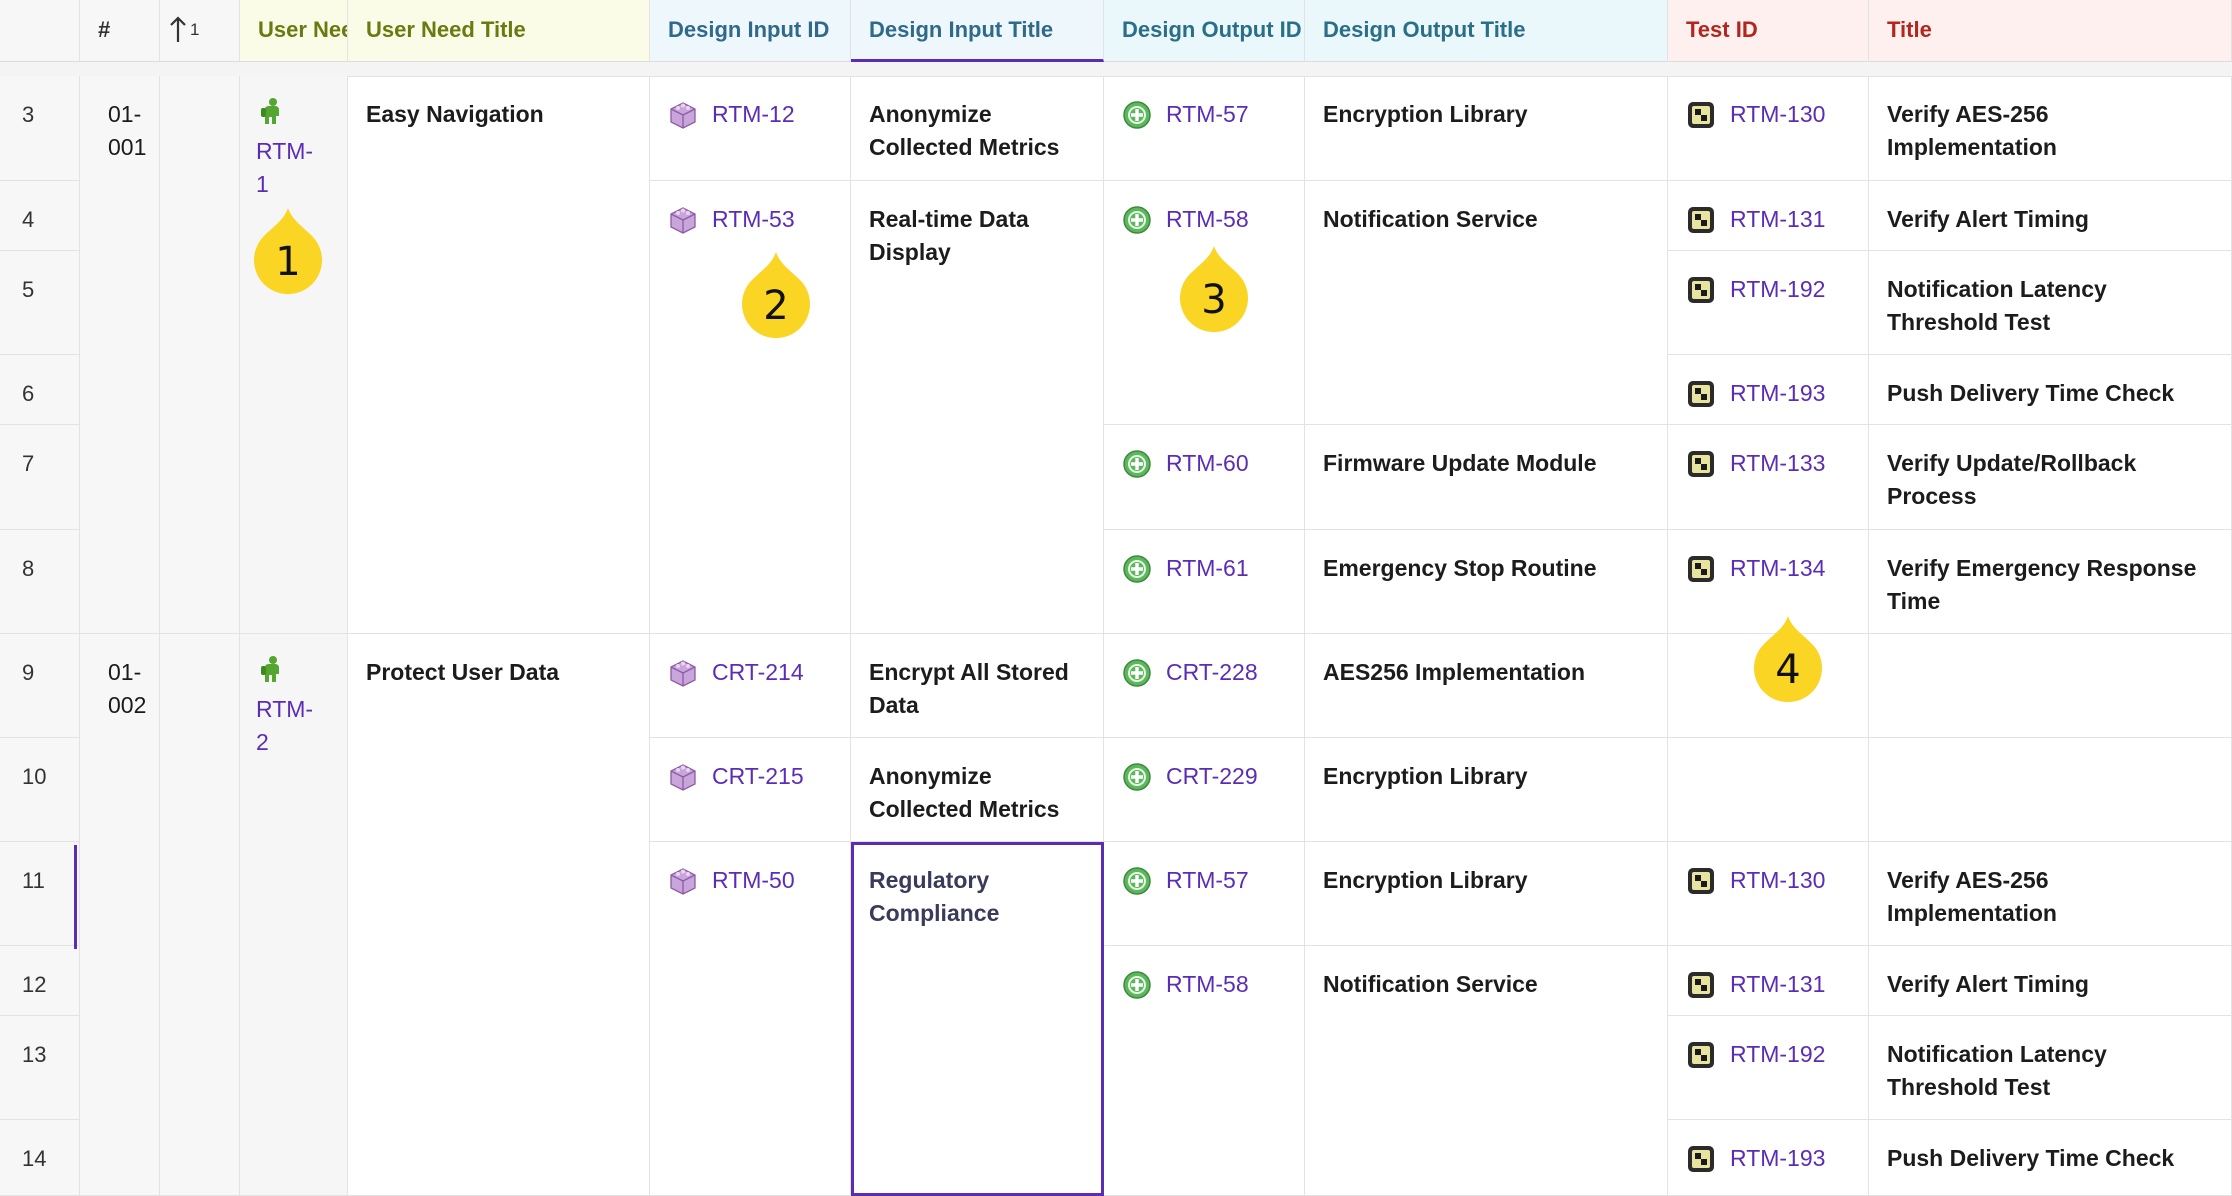 The width and height of the screenshot is (2232, 1196). I want to click on design-input-id: RTM-53, so click(750, 223).